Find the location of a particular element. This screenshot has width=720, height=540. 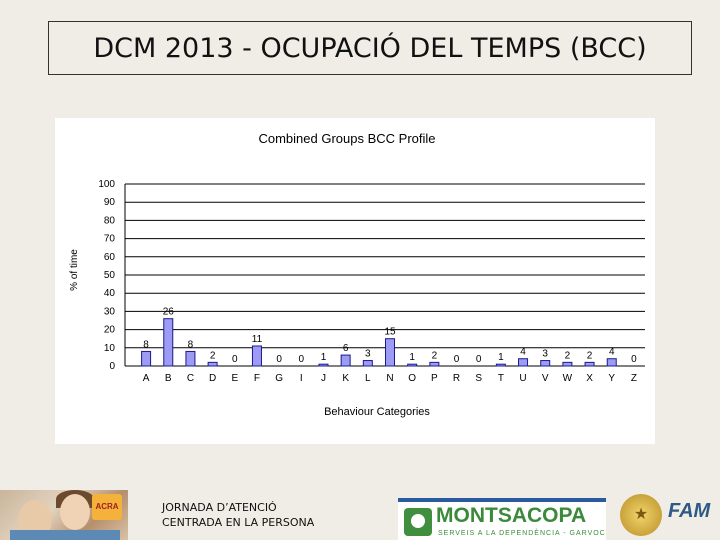

data-label-C: 8 is located at coordinates (191, 344).